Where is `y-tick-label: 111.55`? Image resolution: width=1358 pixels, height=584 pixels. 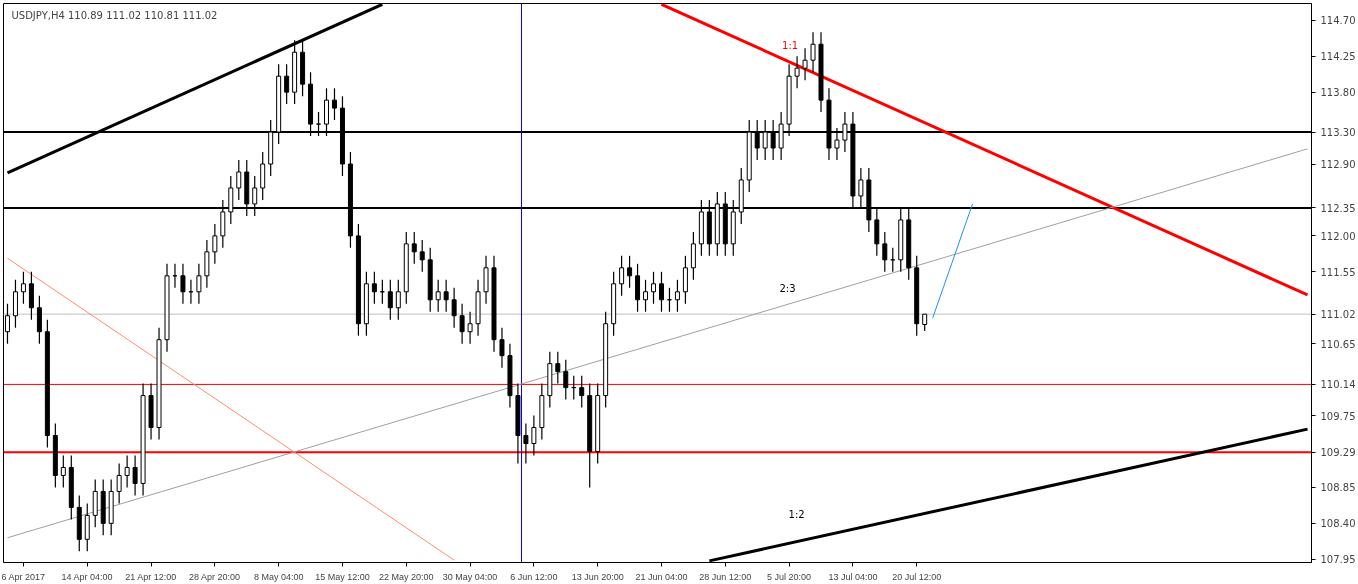
y-tick-label: 111.55 is located at coordinates (1338, 272).